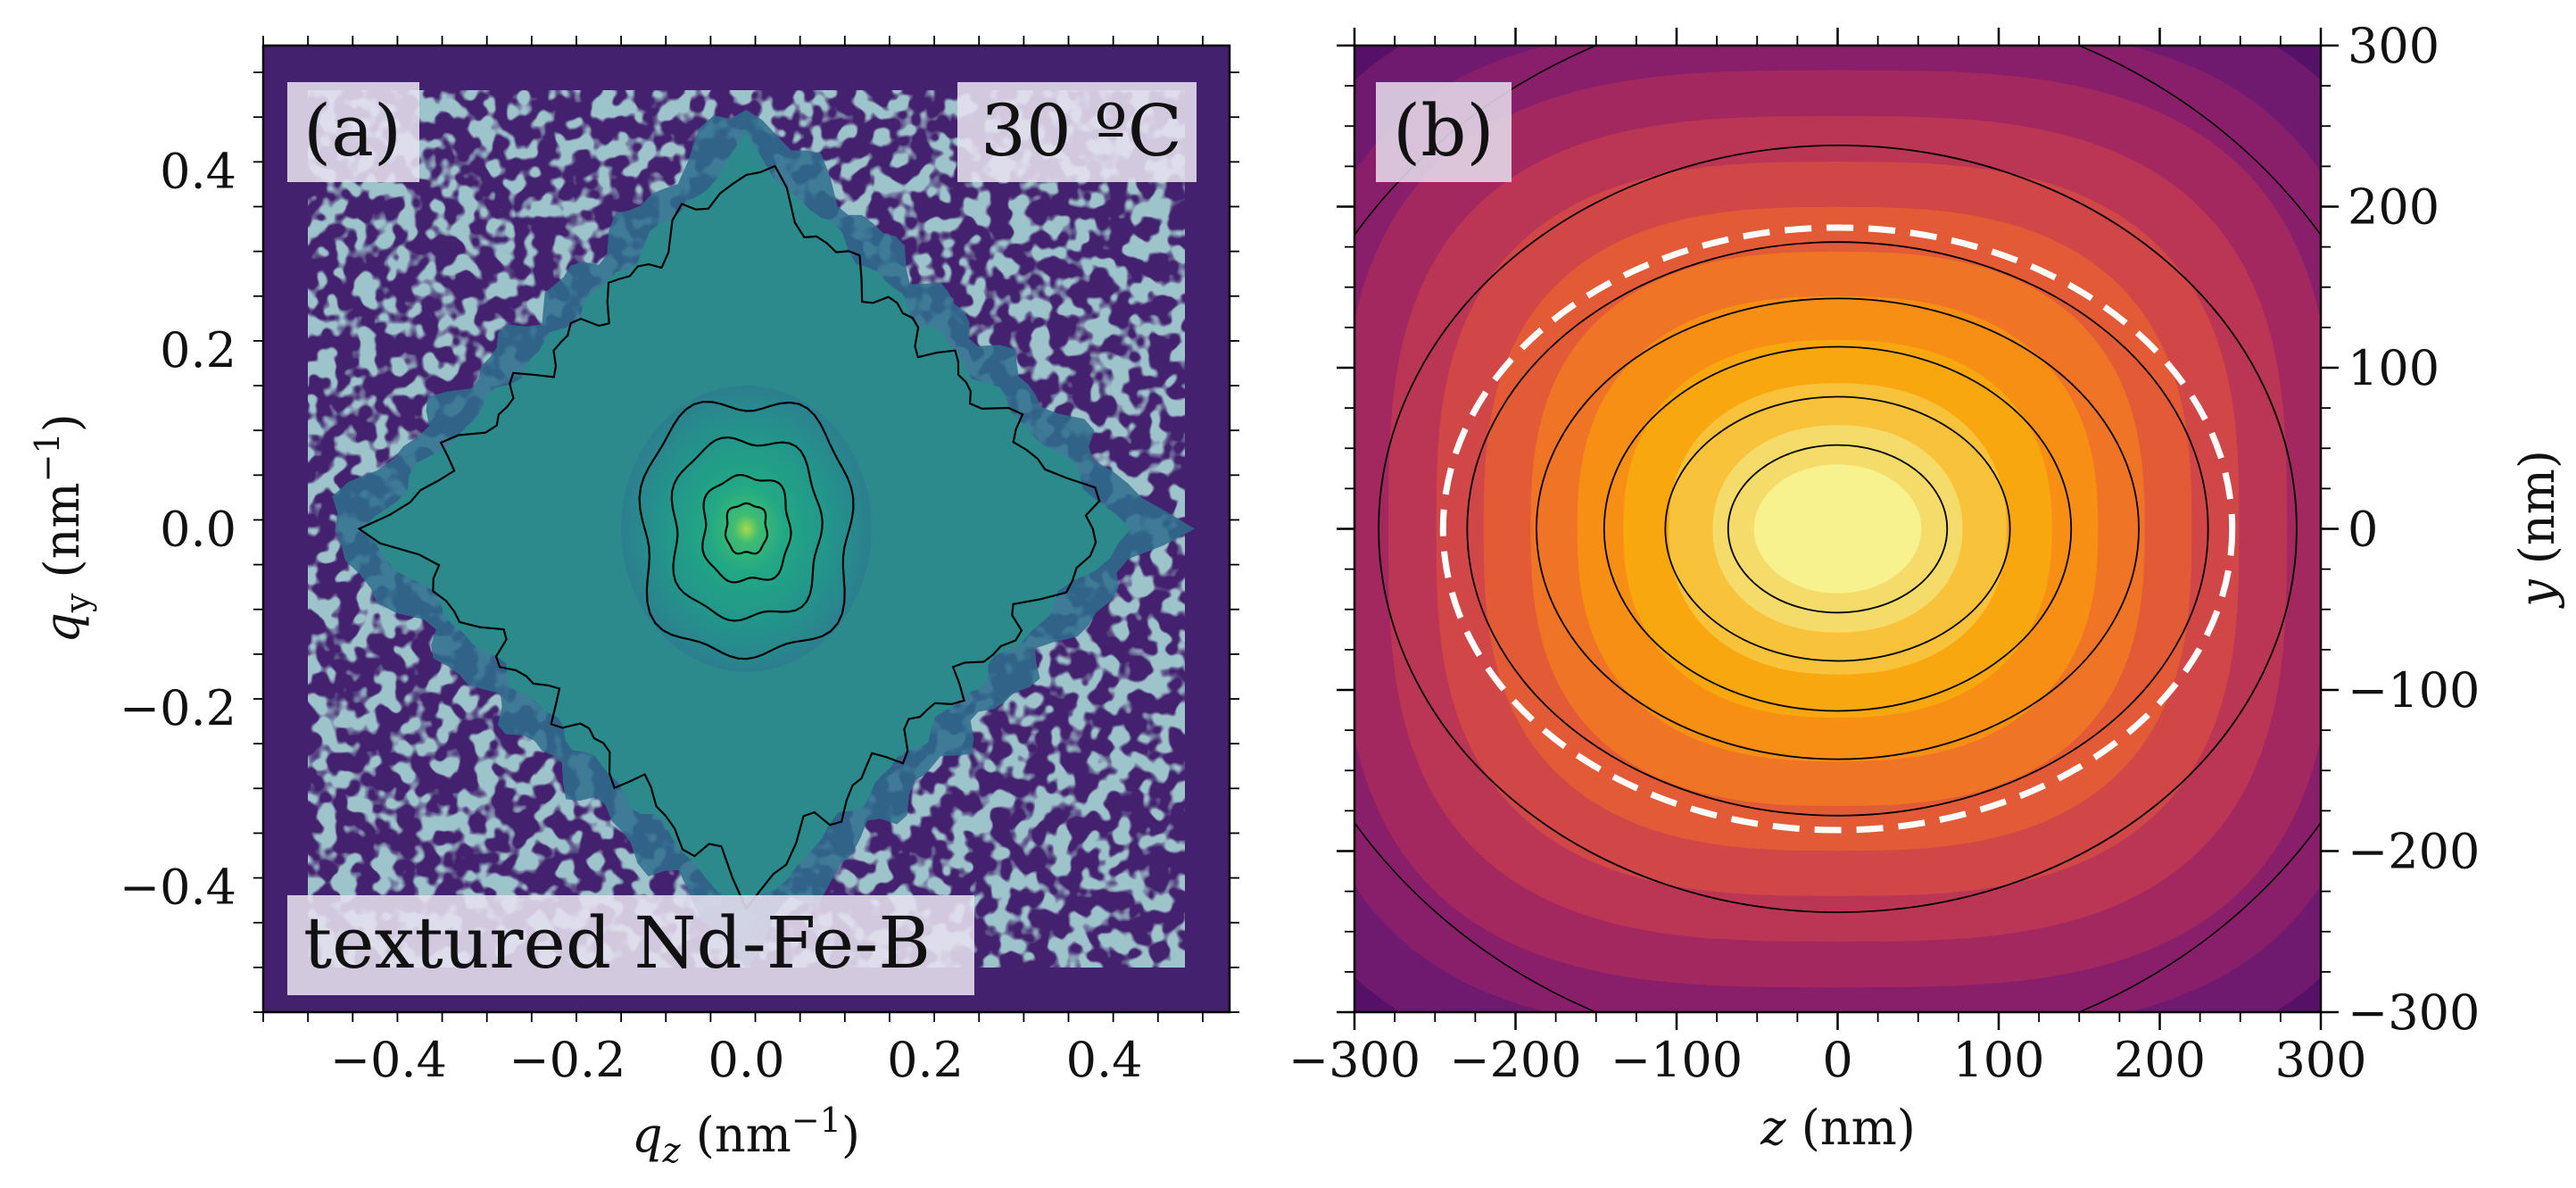 Image resolution: width=2576 pixels, height=1188 pixels. What do you see at coordinates (2363, 530) in the screenshot?
I see `y-tick-label: 0` at bounding box center [2363, 530].